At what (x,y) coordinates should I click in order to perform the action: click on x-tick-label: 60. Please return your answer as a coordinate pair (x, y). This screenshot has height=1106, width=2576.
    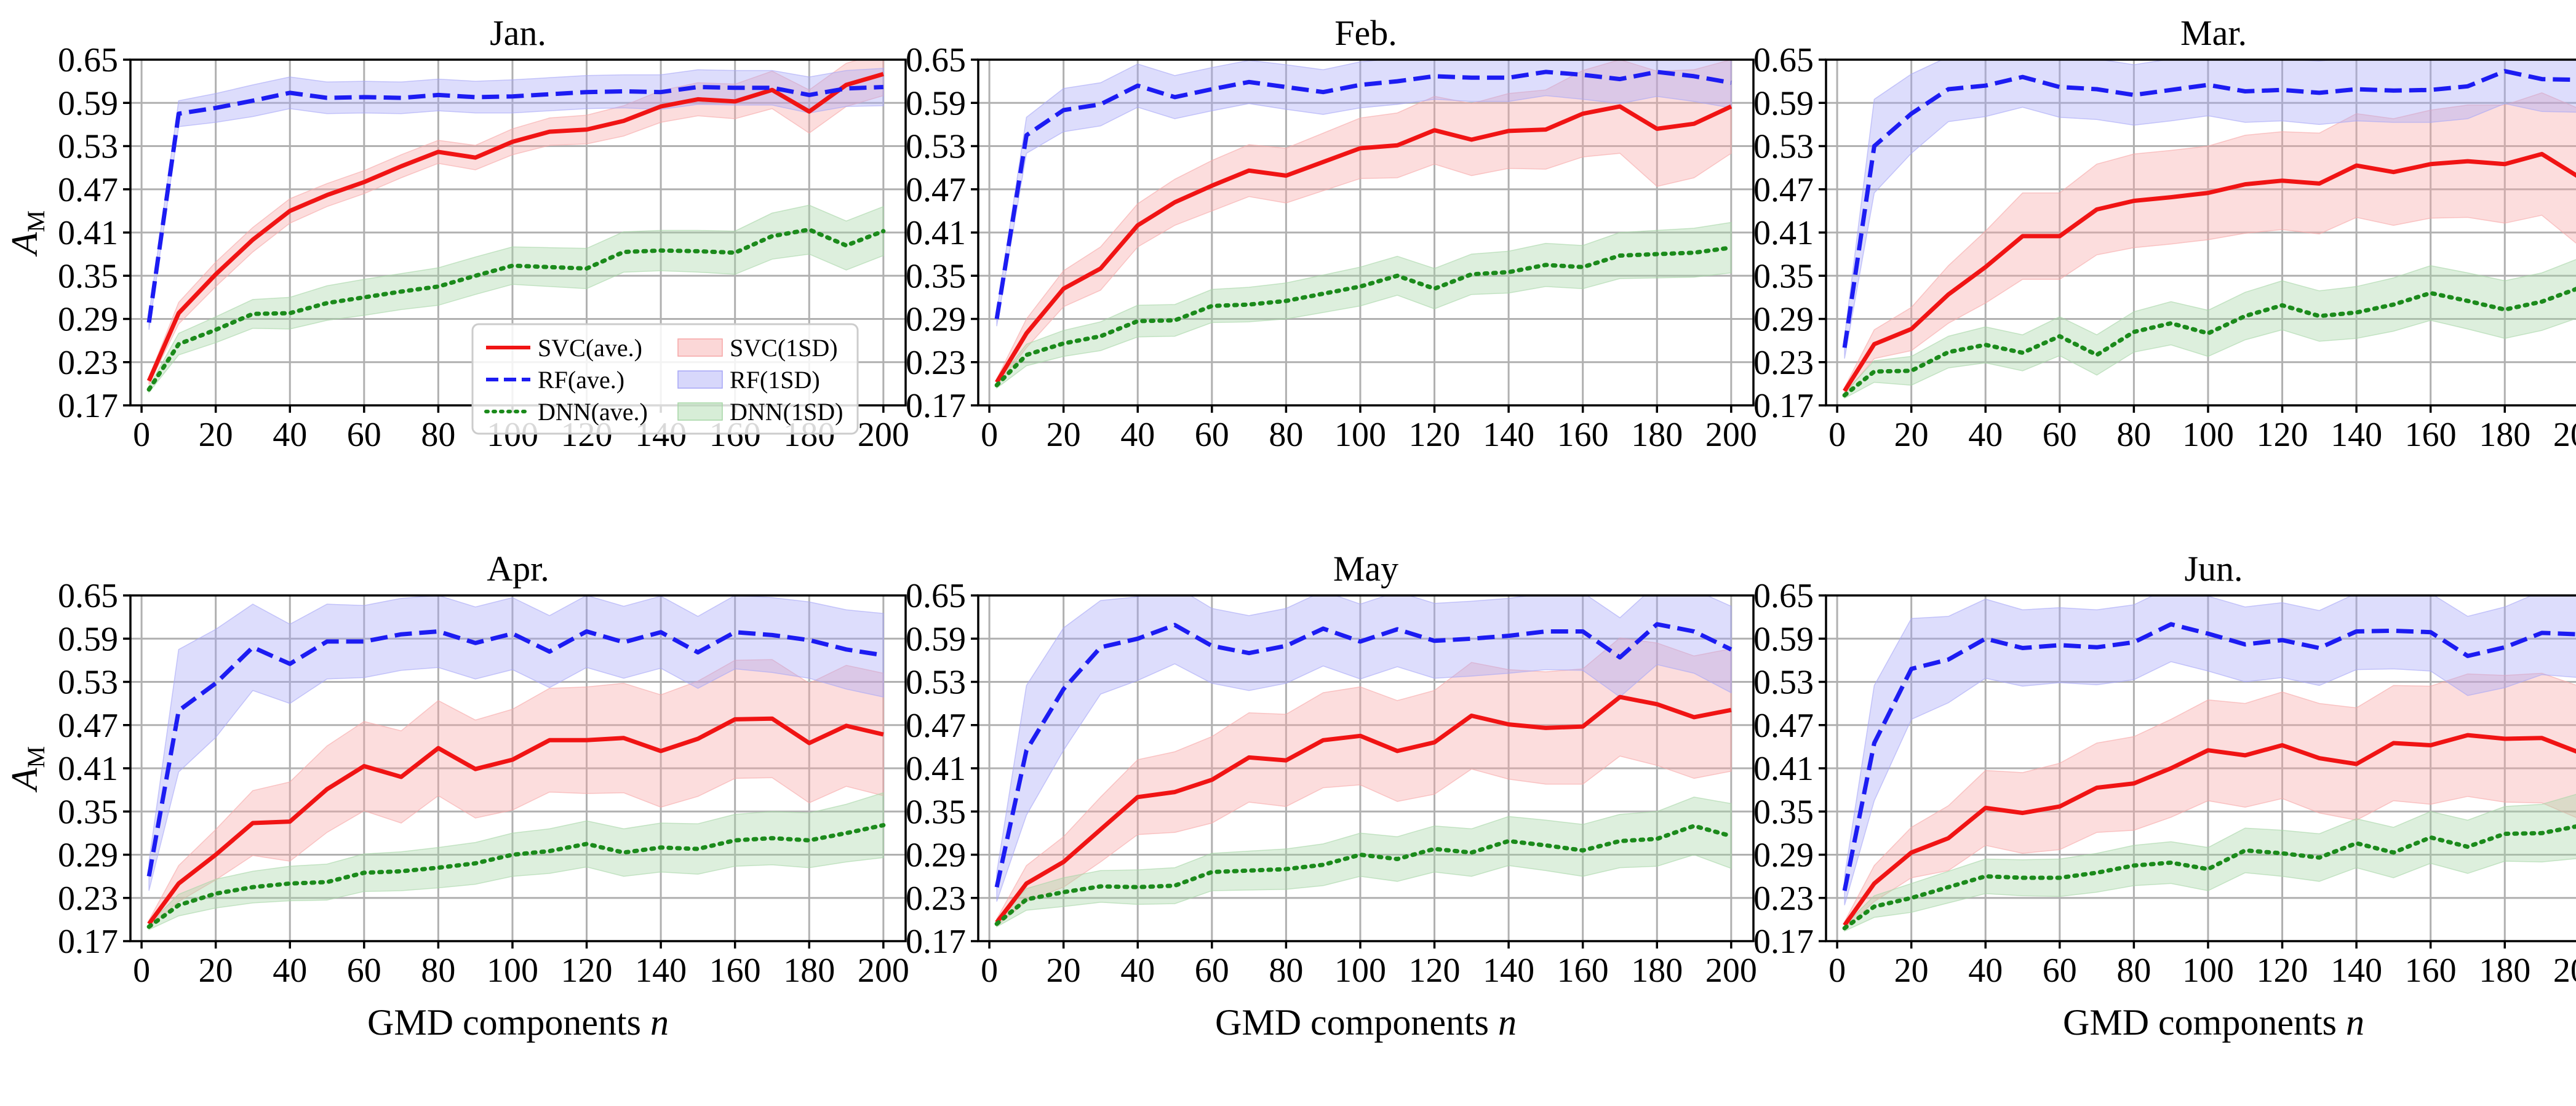
    Looking at the image, I should click on (2060, 971).